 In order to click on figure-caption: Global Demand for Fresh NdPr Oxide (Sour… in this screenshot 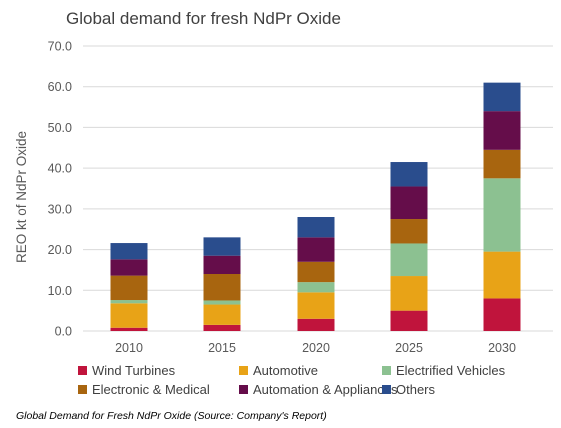, I will do `click(171, 416)`.